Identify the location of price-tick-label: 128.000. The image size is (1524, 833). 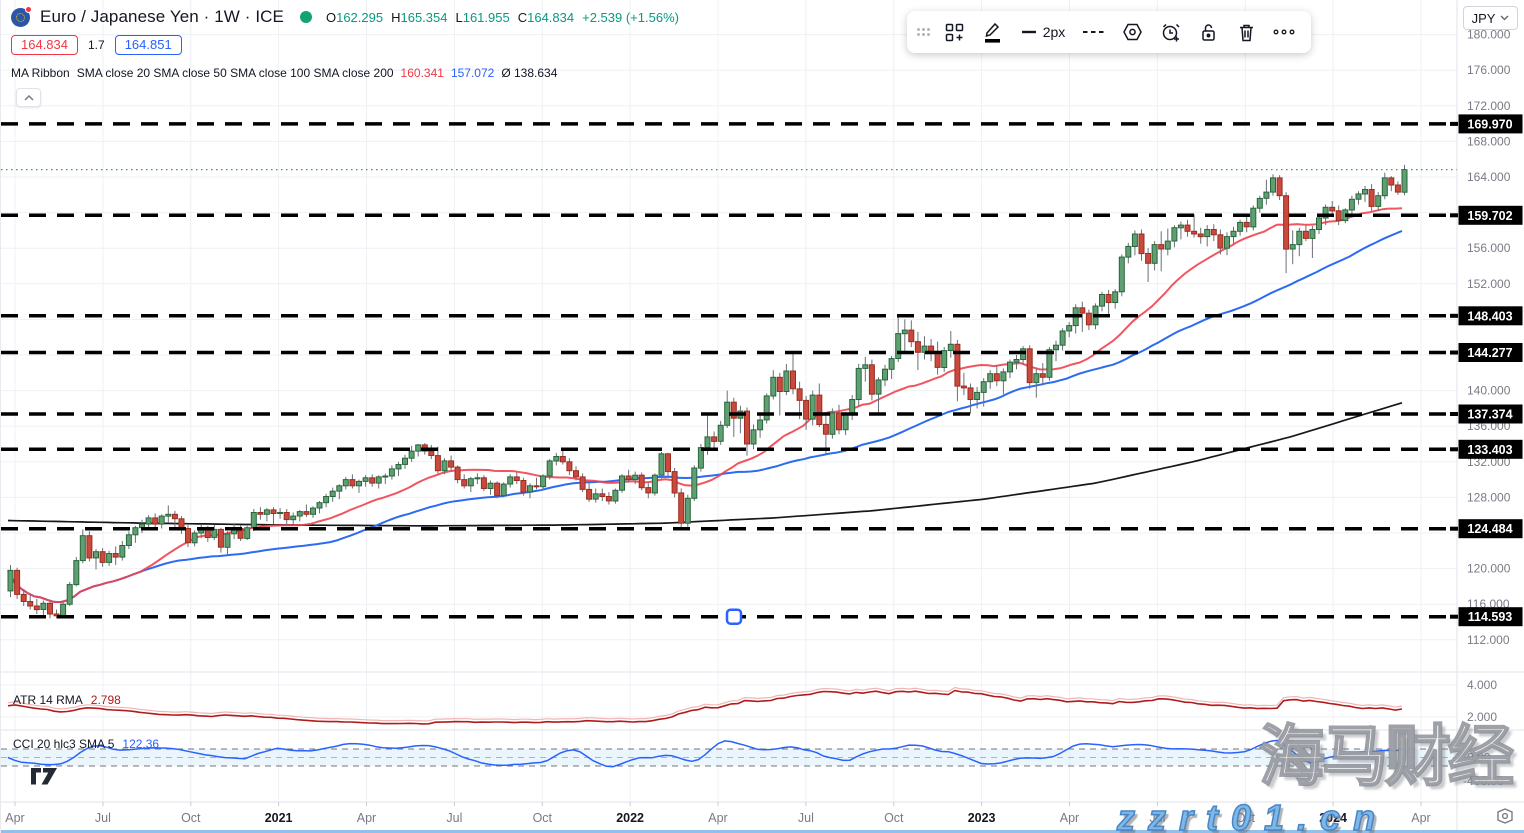
(1489, 497).